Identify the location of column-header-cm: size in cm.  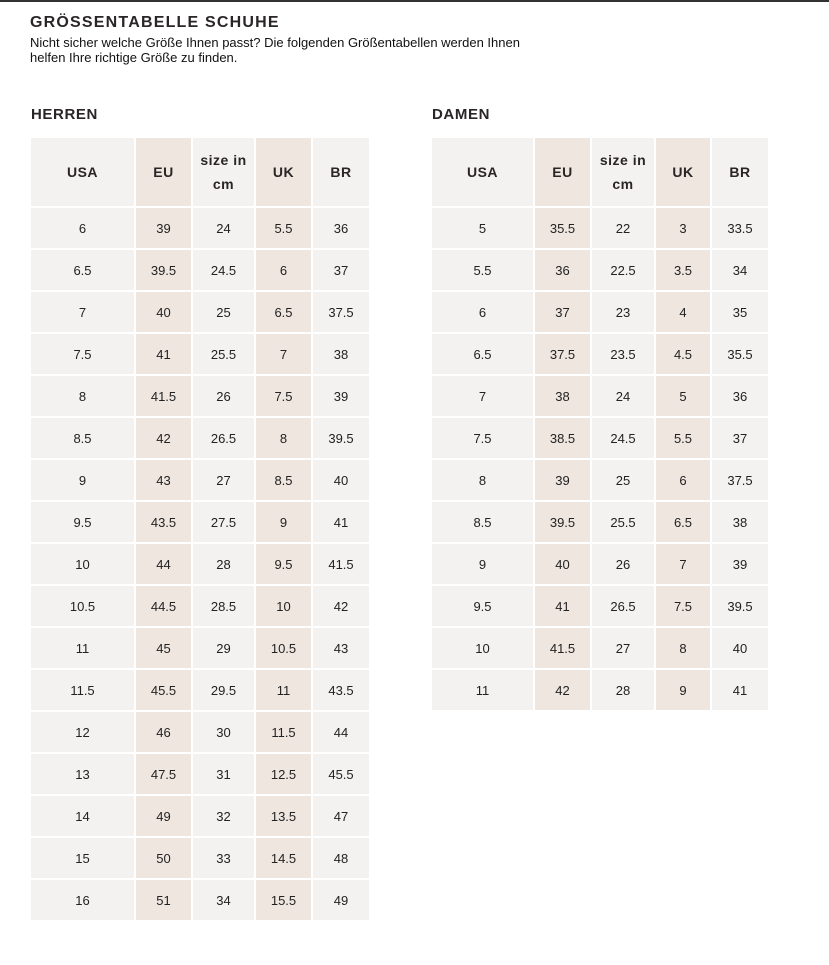
(623, 172).